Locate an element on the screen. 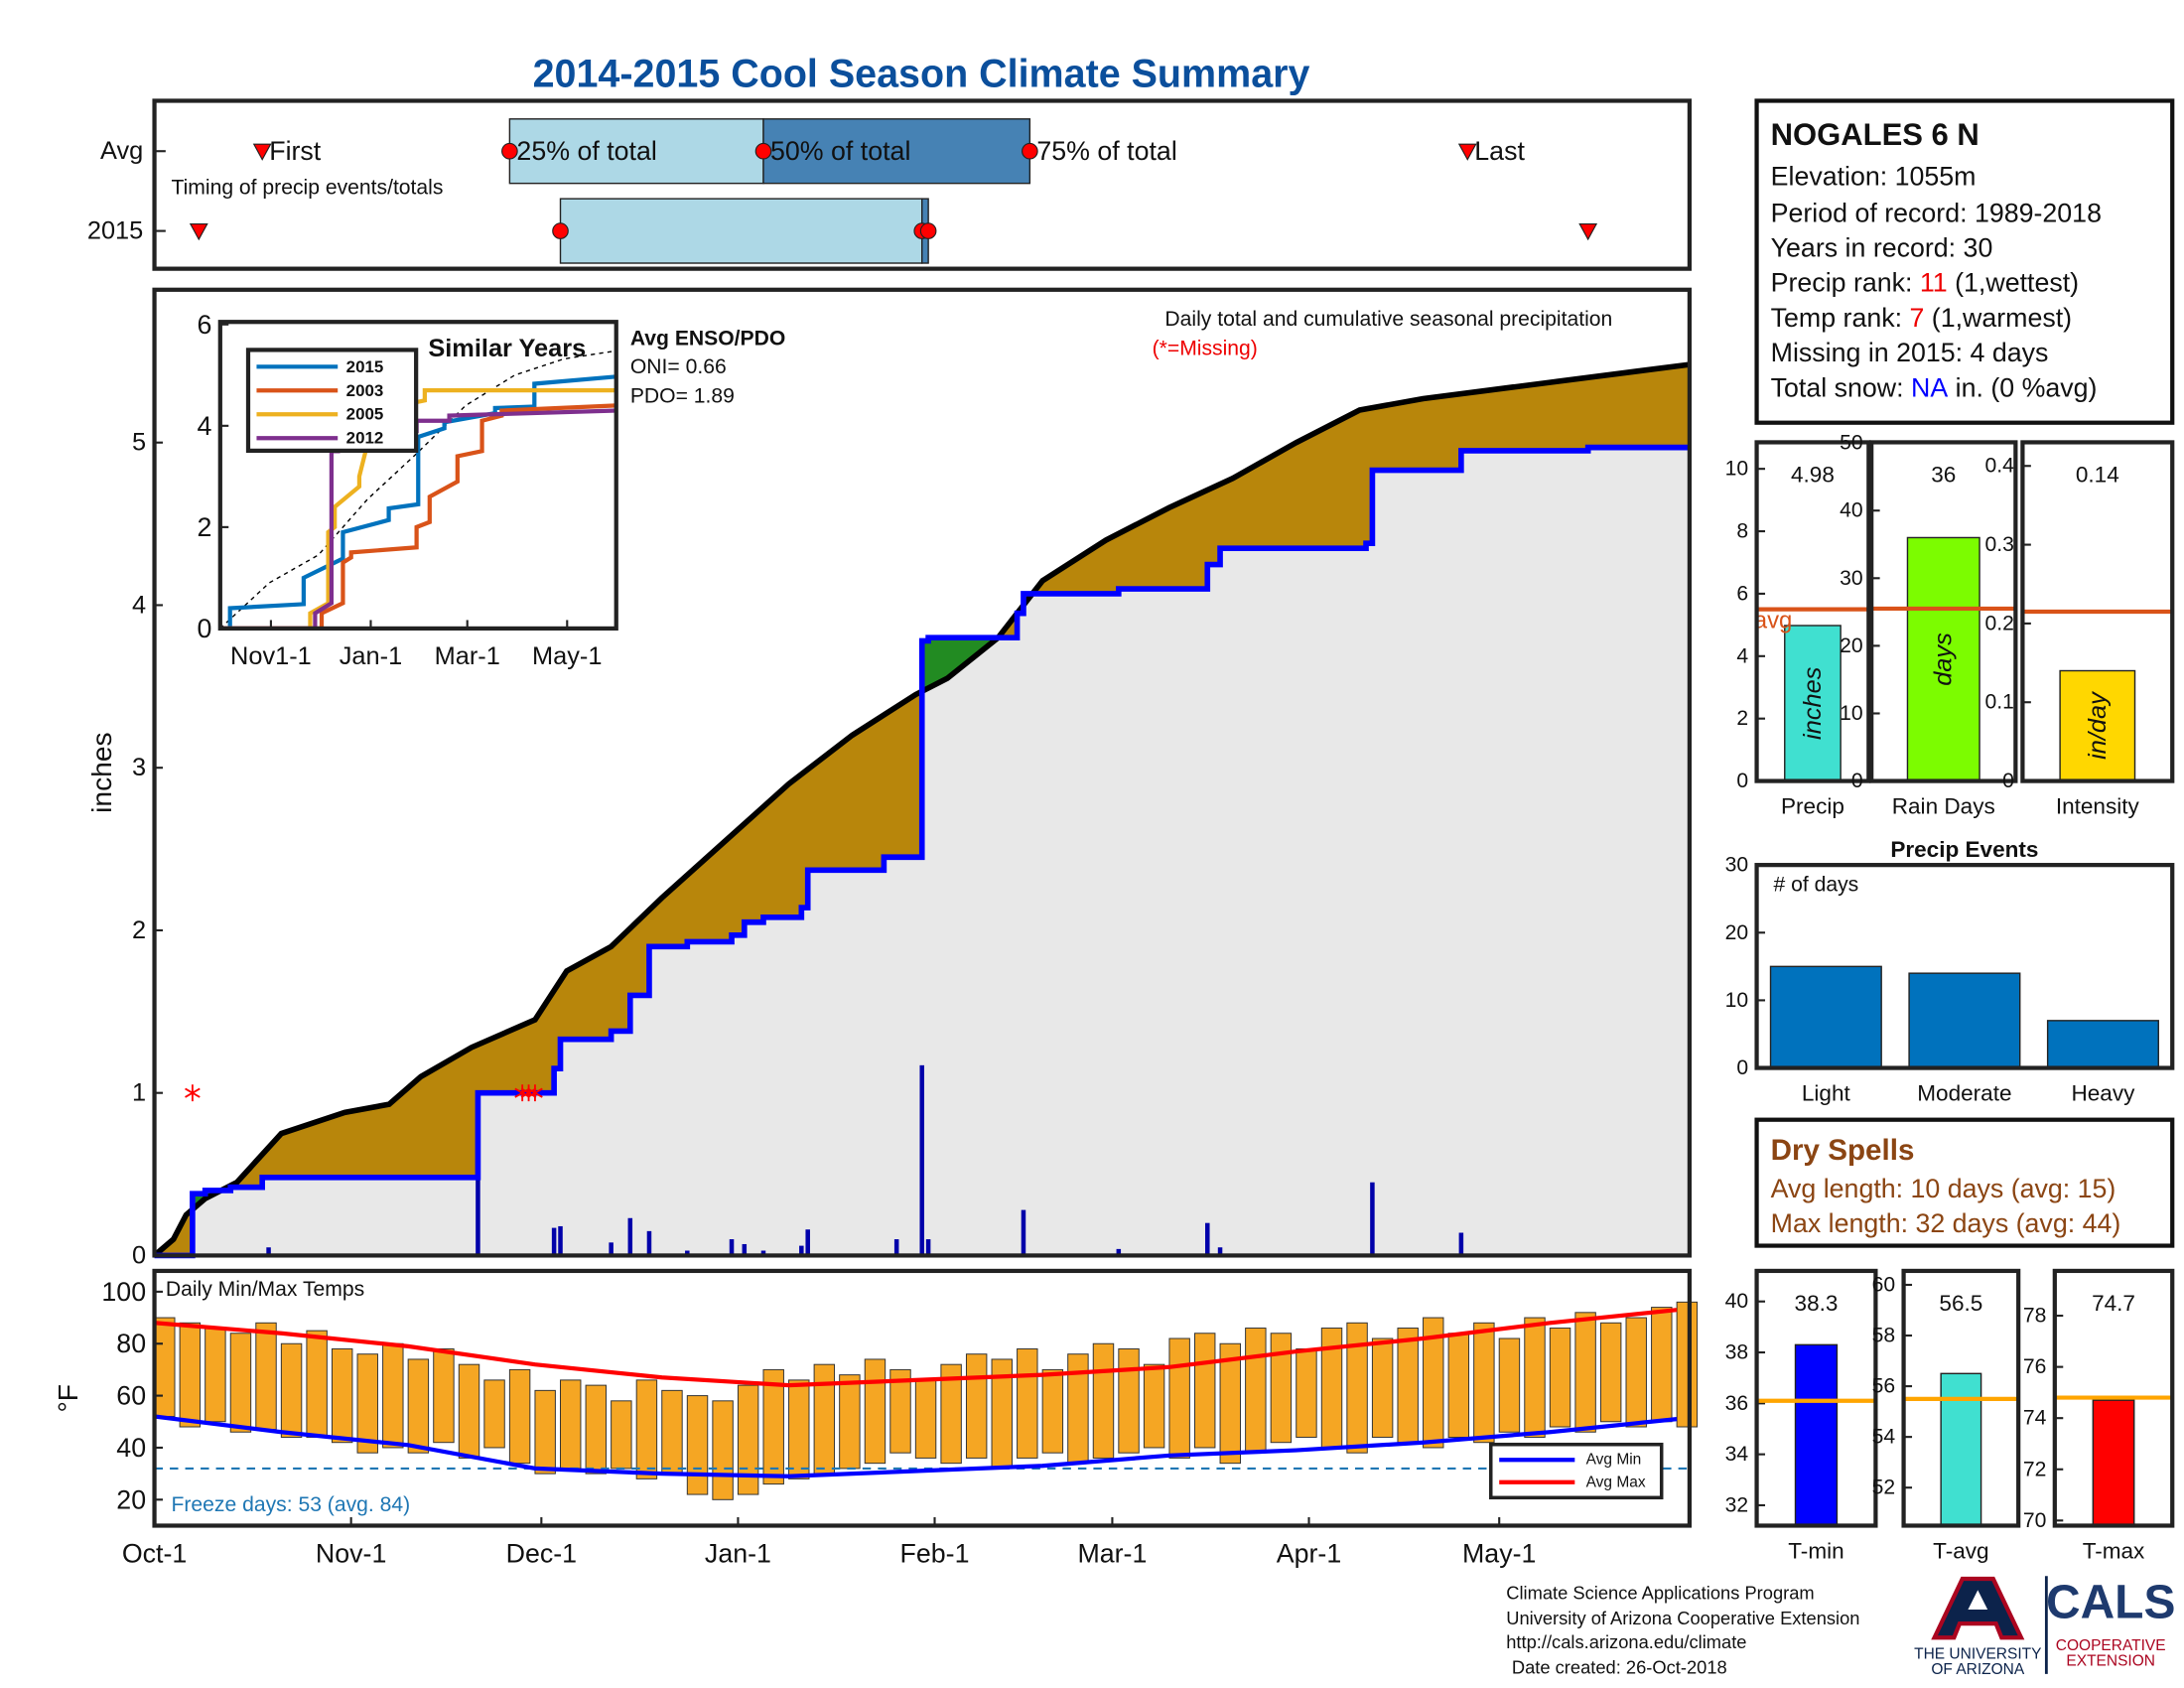 The height and width of the screenshot is (1688, 2184). total-snow: Total snow: NA in. (0 %avg) is located at coordinates (1934, 387).